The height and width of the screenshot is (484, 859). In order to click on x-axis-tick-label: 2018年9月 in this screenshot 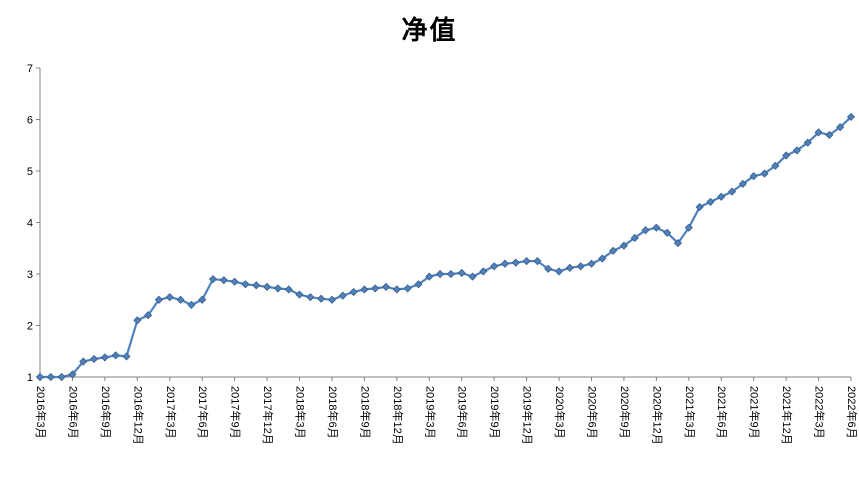, I will do `click(365, 412)`.